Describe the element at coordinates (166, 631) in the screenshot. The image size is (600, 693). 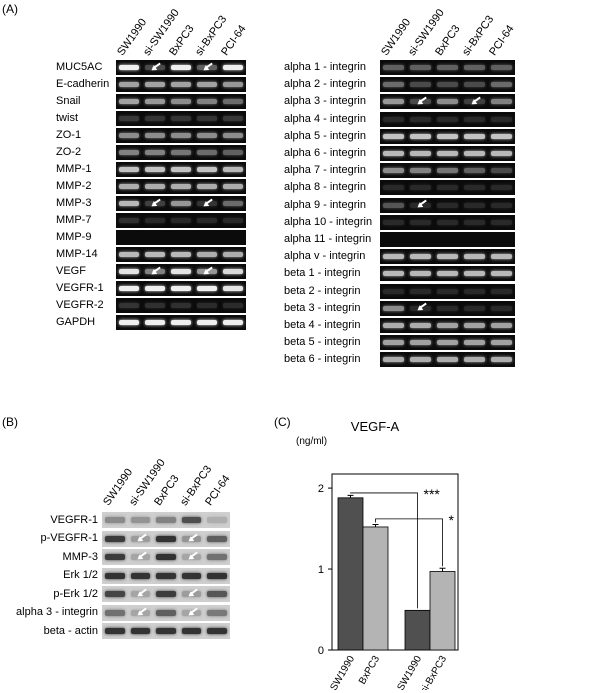
I see `gel-strip-beta-actin` at that location.